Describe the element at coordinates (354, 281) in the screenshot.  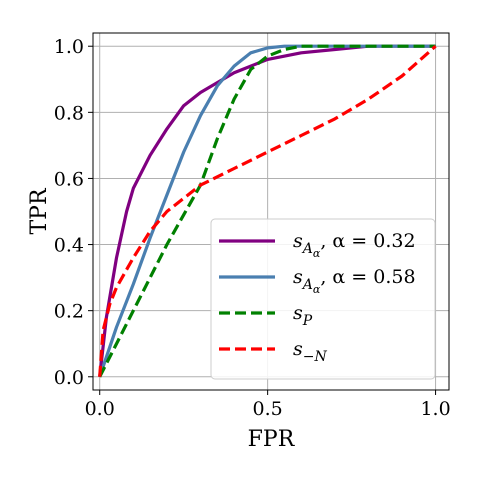
I see `legend-label-1: sAα, α = 0.58` at that location.